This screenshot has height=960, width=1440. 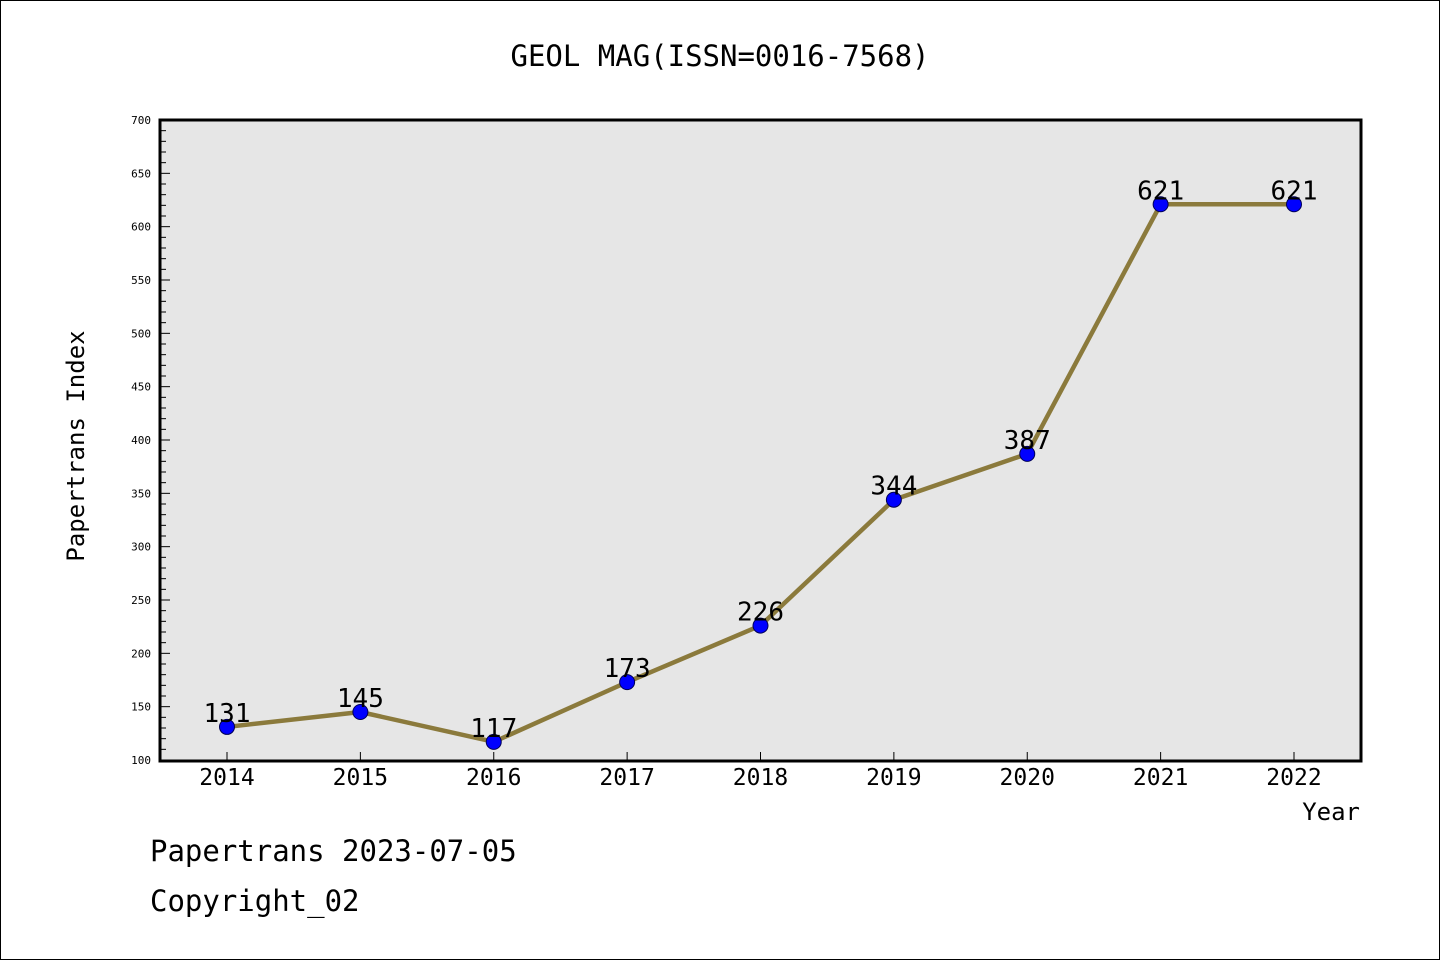 I want to click on x-tick-label: 2018, so click(x=760, y=778).